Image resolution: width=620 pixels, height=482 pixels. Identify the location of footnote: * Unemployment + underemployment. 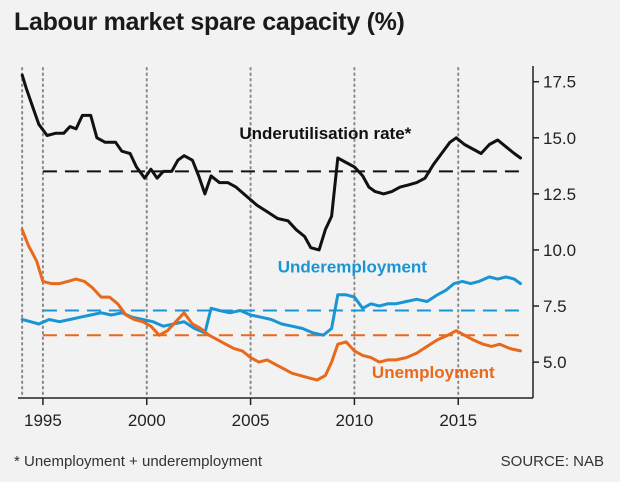
(138, 461).